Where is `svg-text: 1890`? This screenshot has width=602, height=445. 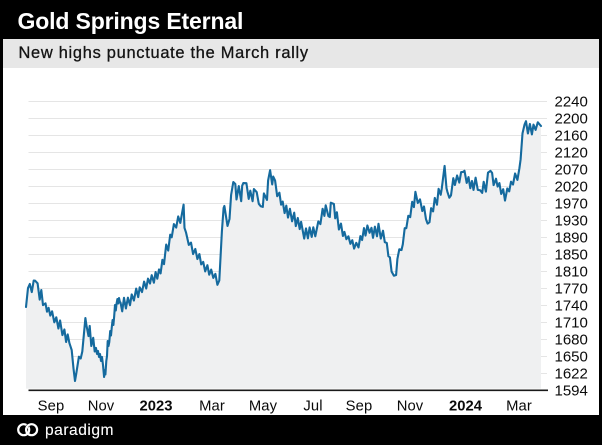
svg-text: 1890 is located at coordinates (571, 237).